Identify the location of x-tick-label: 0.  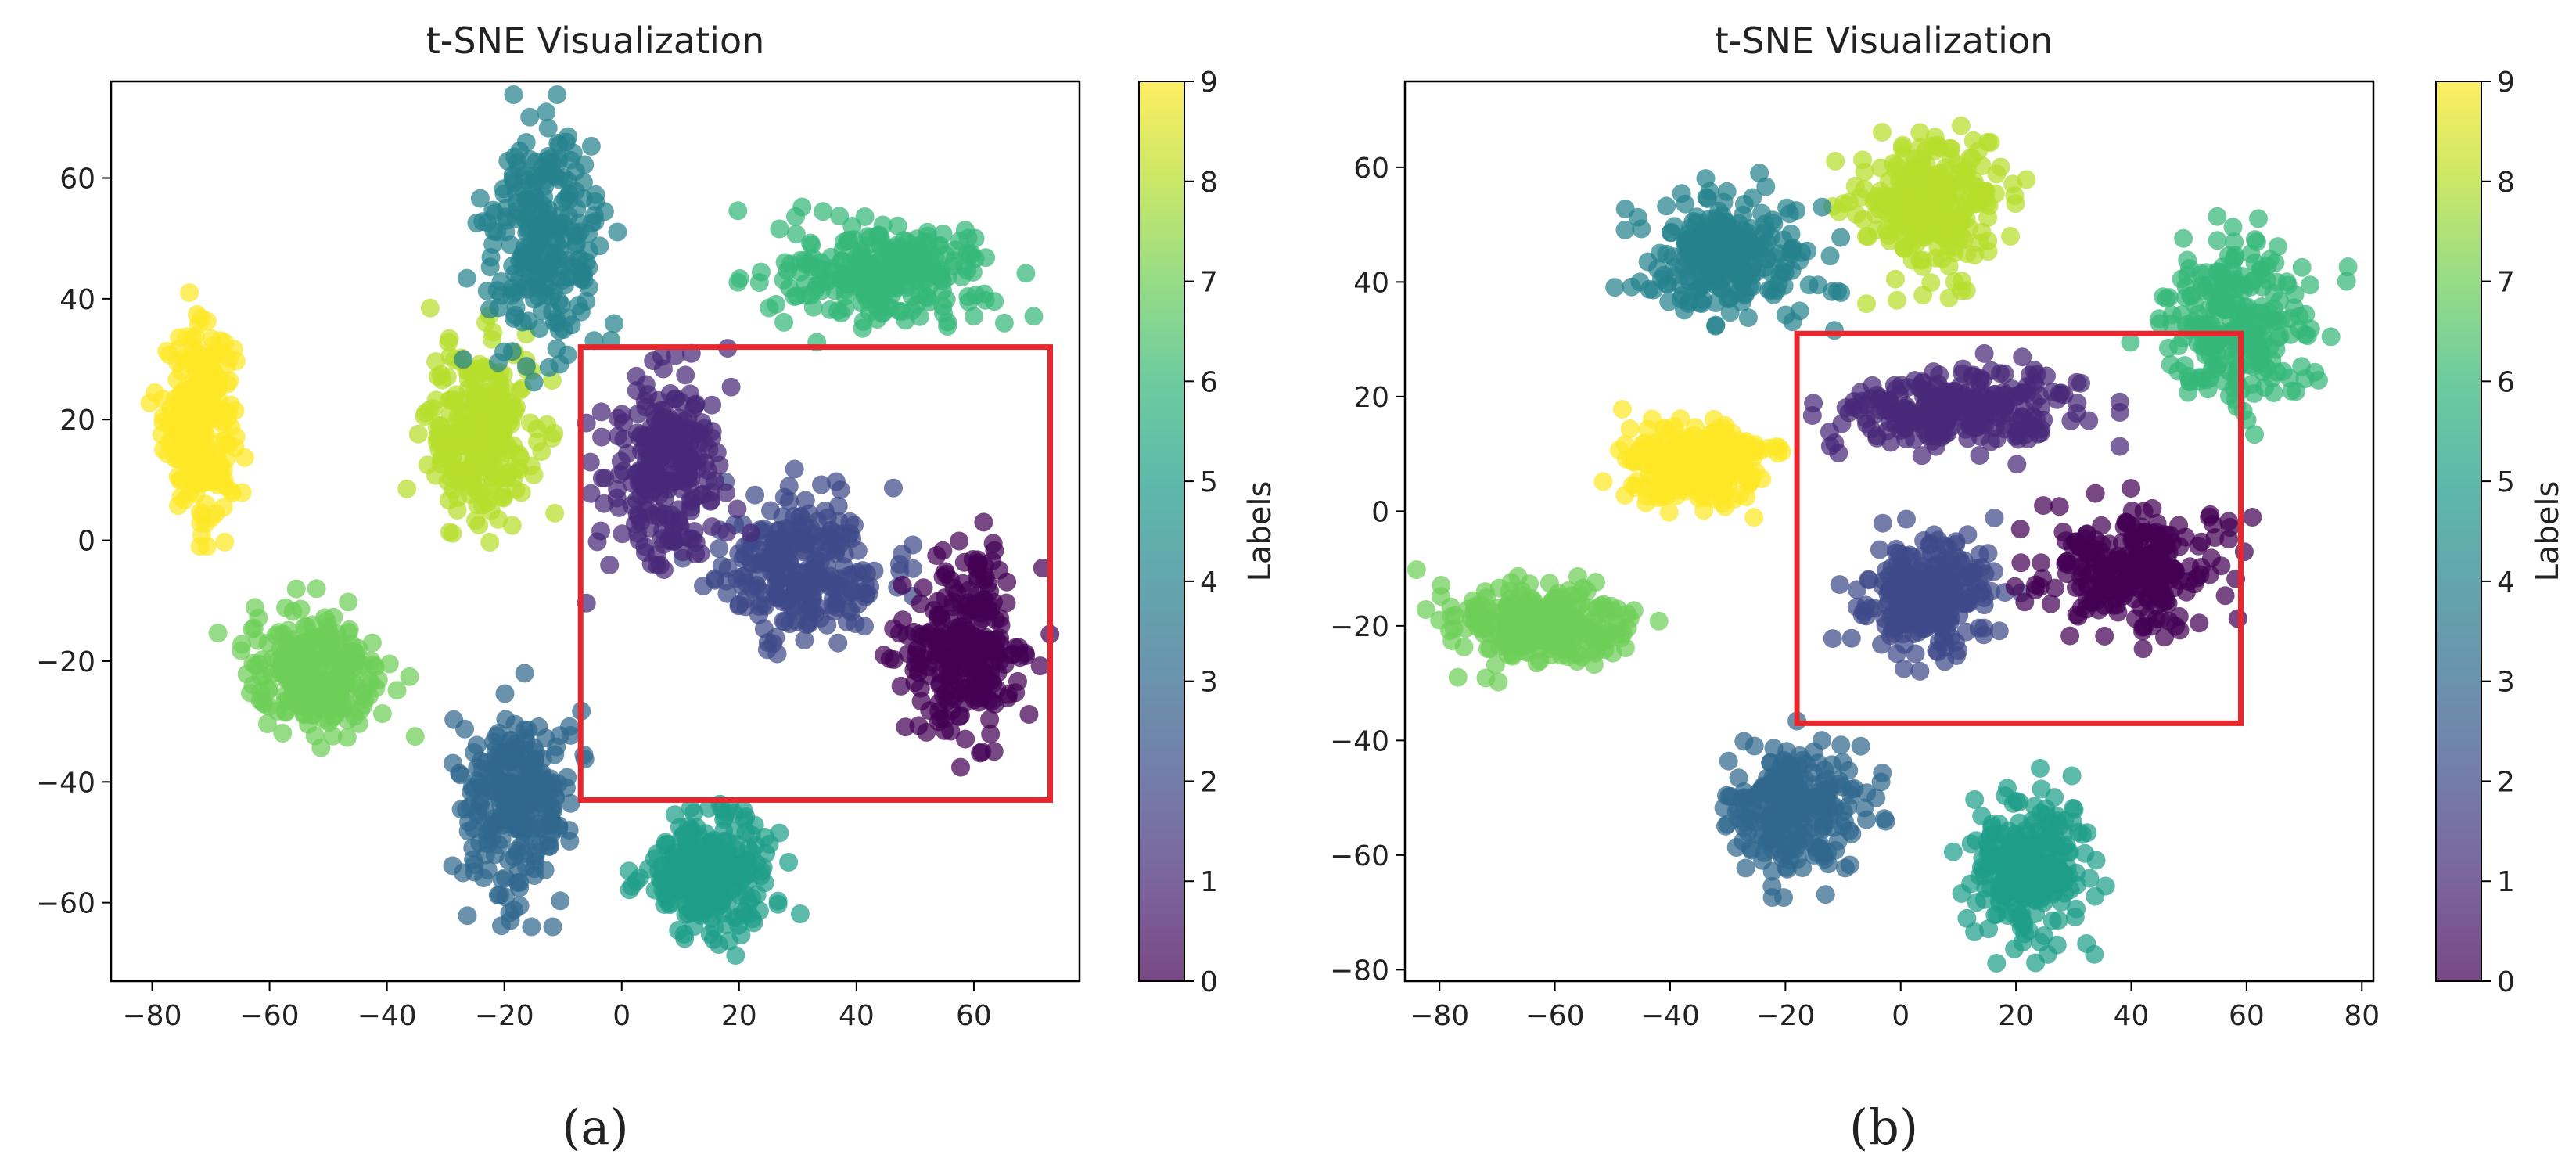
(622, 1016).